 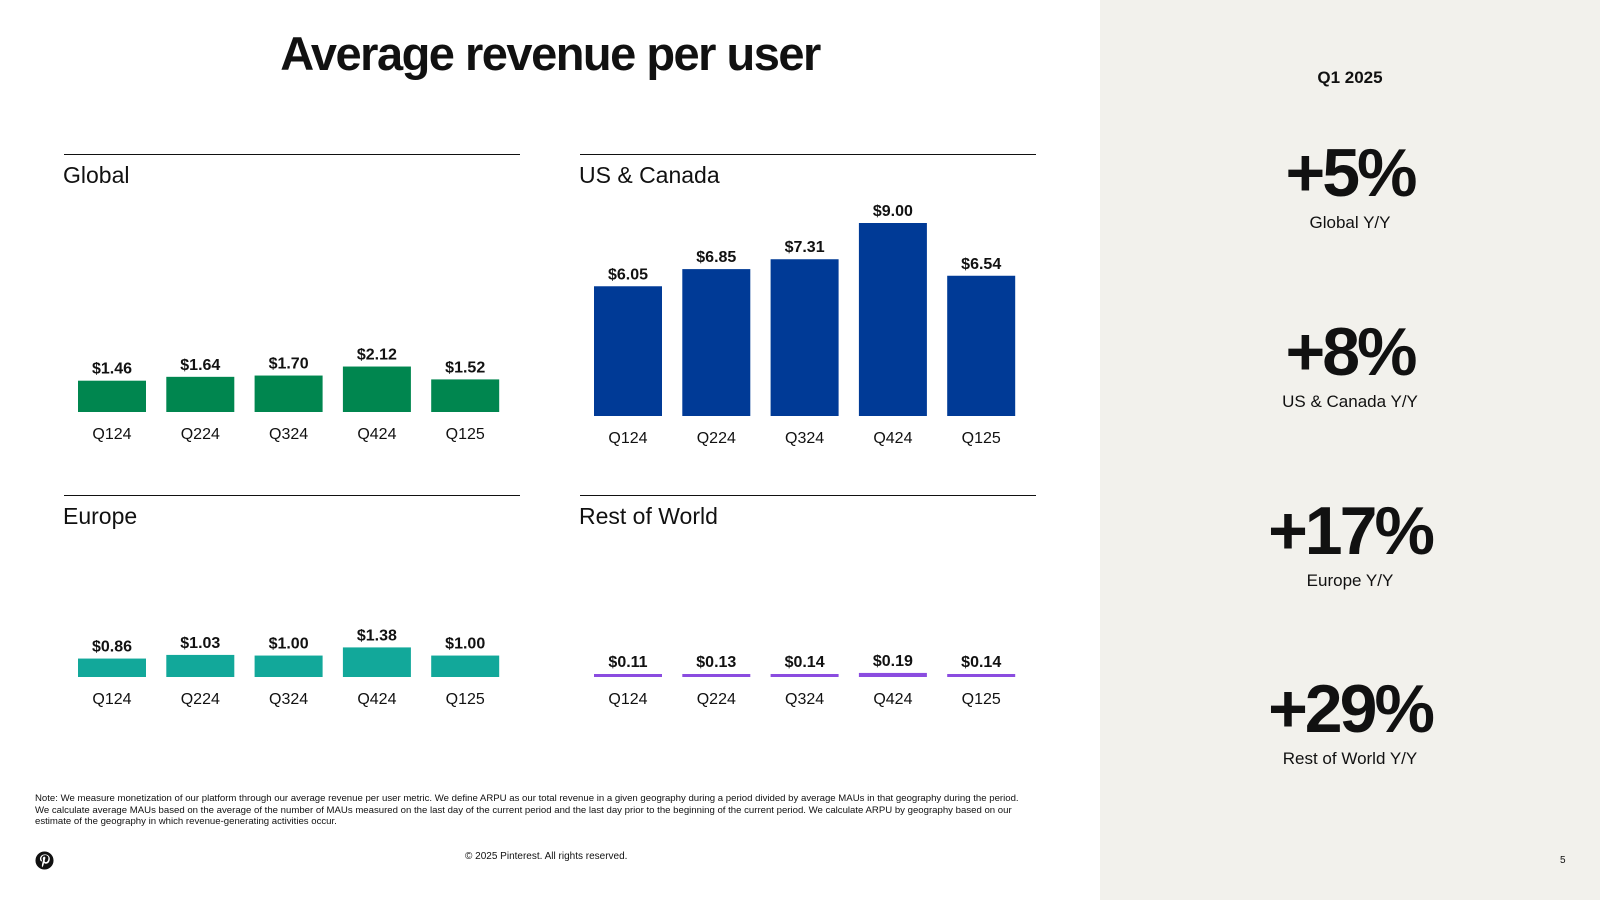 What do you see at coordinates (200, 643) in the screenshot?
I see `data-label: $1.03` at bounding box center [200, 643].